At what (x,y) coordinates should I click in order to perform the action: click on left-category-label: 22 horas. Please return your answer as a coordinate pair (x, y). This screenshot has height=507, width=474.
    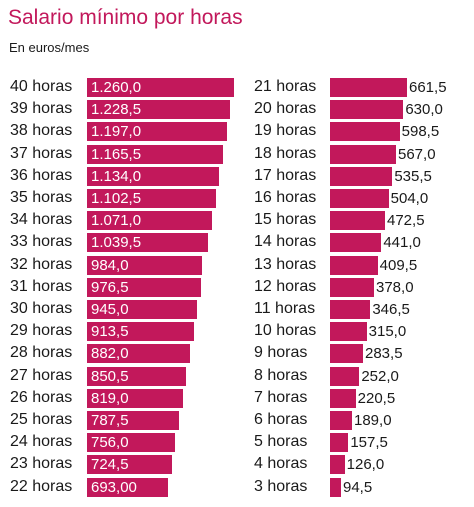
    Looking at the image, I should click on (41, 486).